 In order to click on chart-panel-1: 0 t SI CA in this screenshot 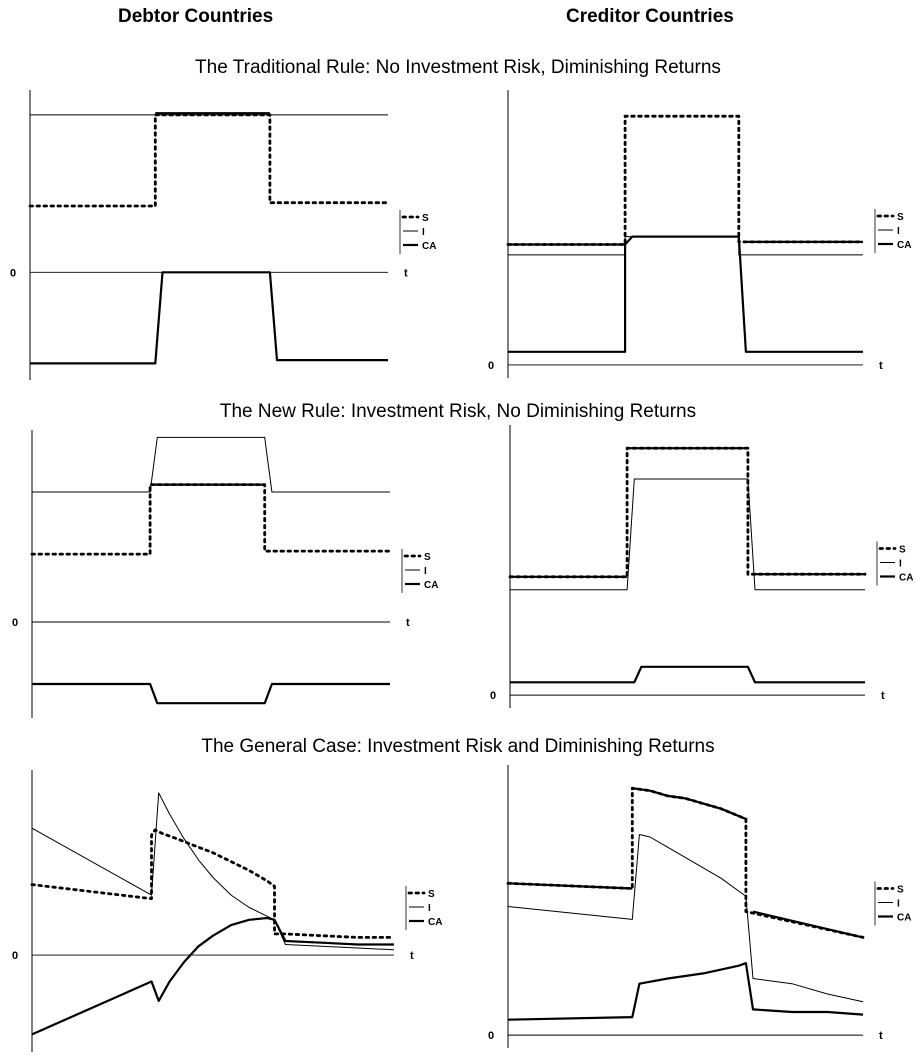, I will do `click(230, 235)`.